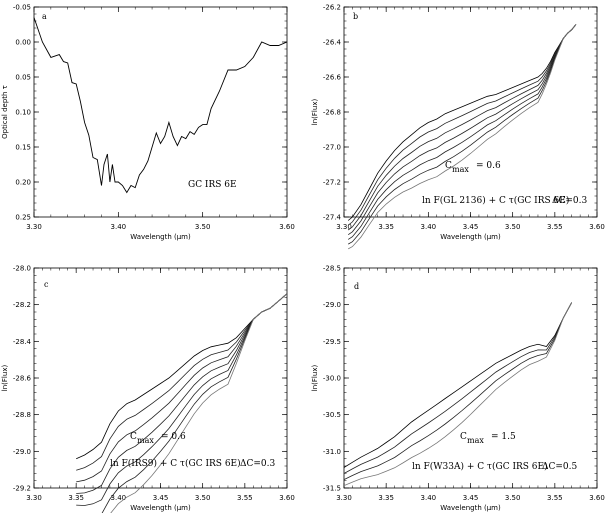  I want to click on y-tick-label: -28.4, so click(22, 342).